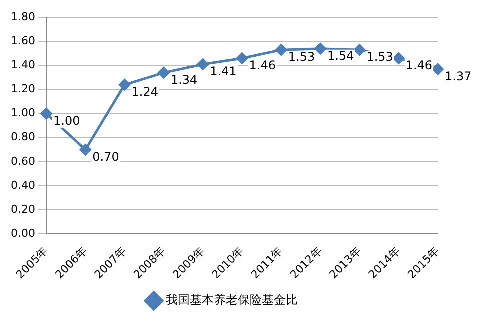 The width and height of the screenshot is (482, 325). I want to click on data-label: 0.70, so click(106, 157).